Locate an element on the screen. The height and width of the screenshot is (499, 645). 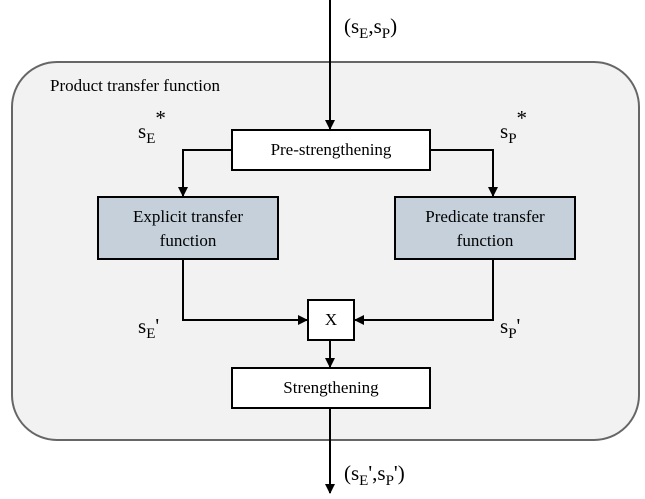
node-label: Predicate transfer is located at coordinates (485, 216).